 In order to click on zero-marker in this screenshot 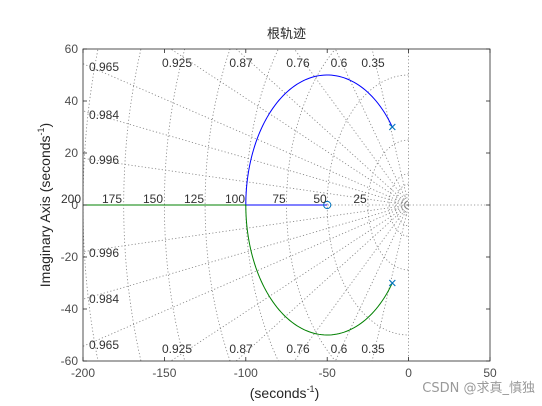, I will do `click(327, 205)`.